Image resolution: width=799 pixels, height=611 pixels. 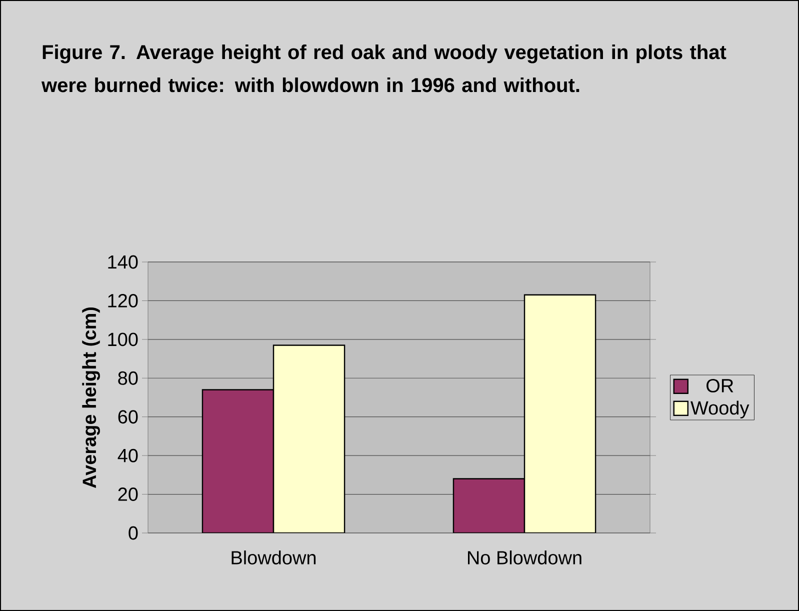 What do you see at coordinates (128, 378) in the screenshot?
I see `y-tick-label: 80` at bounding box center [128, 378].